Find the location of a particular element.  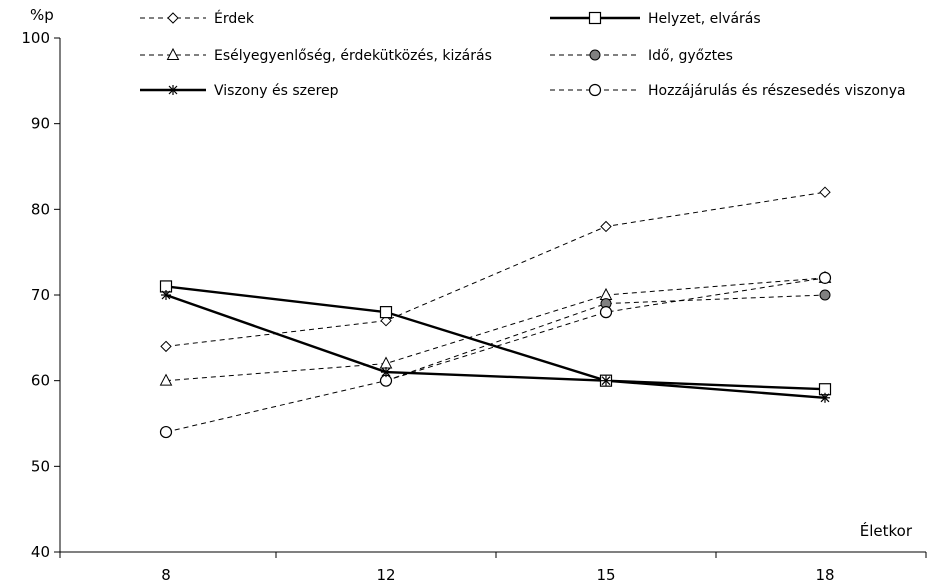

y-tick-label: 60 is located at coordinates (40, 381).